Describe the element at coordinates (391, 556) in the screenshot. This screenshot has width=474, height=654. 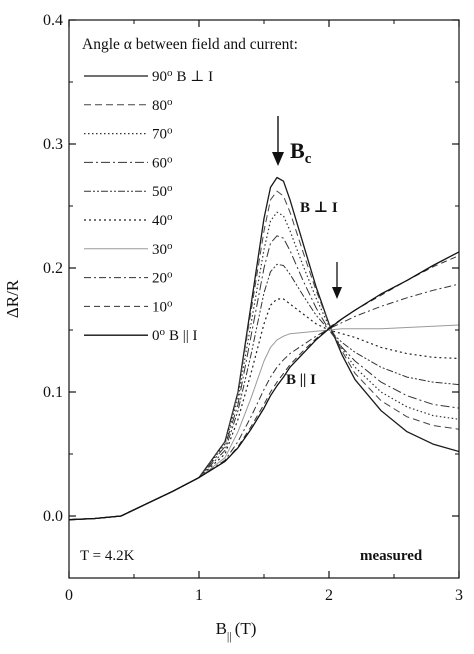
I see `measured-label: measured` at that location.